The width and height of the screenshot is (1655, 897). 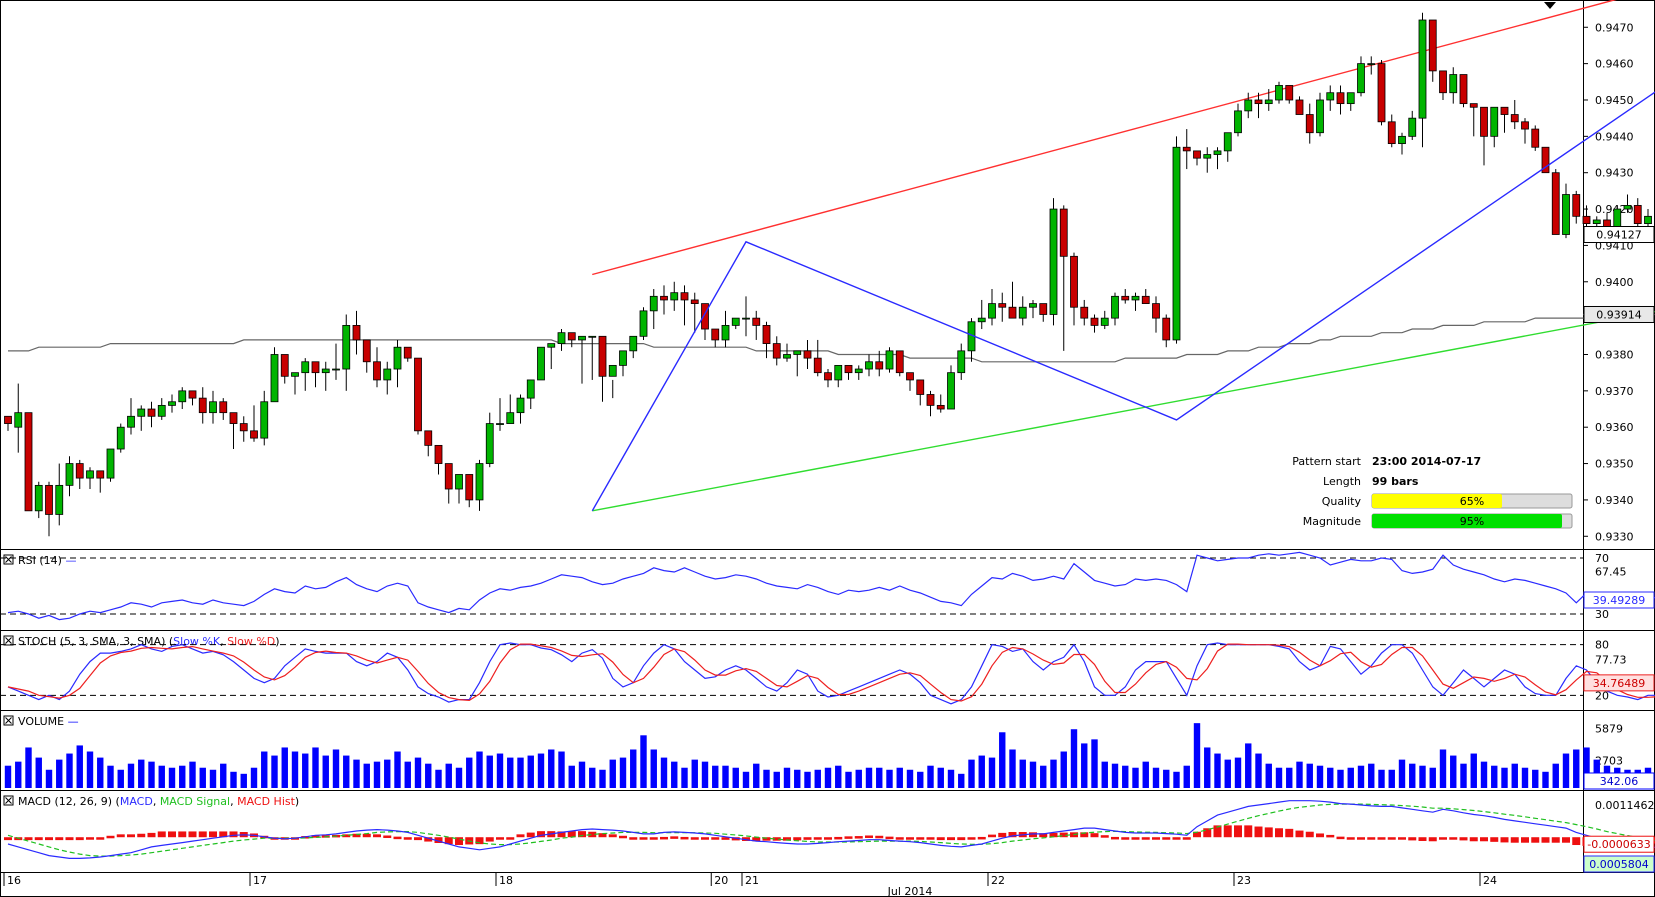 I want to click on stoch-value-label-box, so click(x=1619, y=683).